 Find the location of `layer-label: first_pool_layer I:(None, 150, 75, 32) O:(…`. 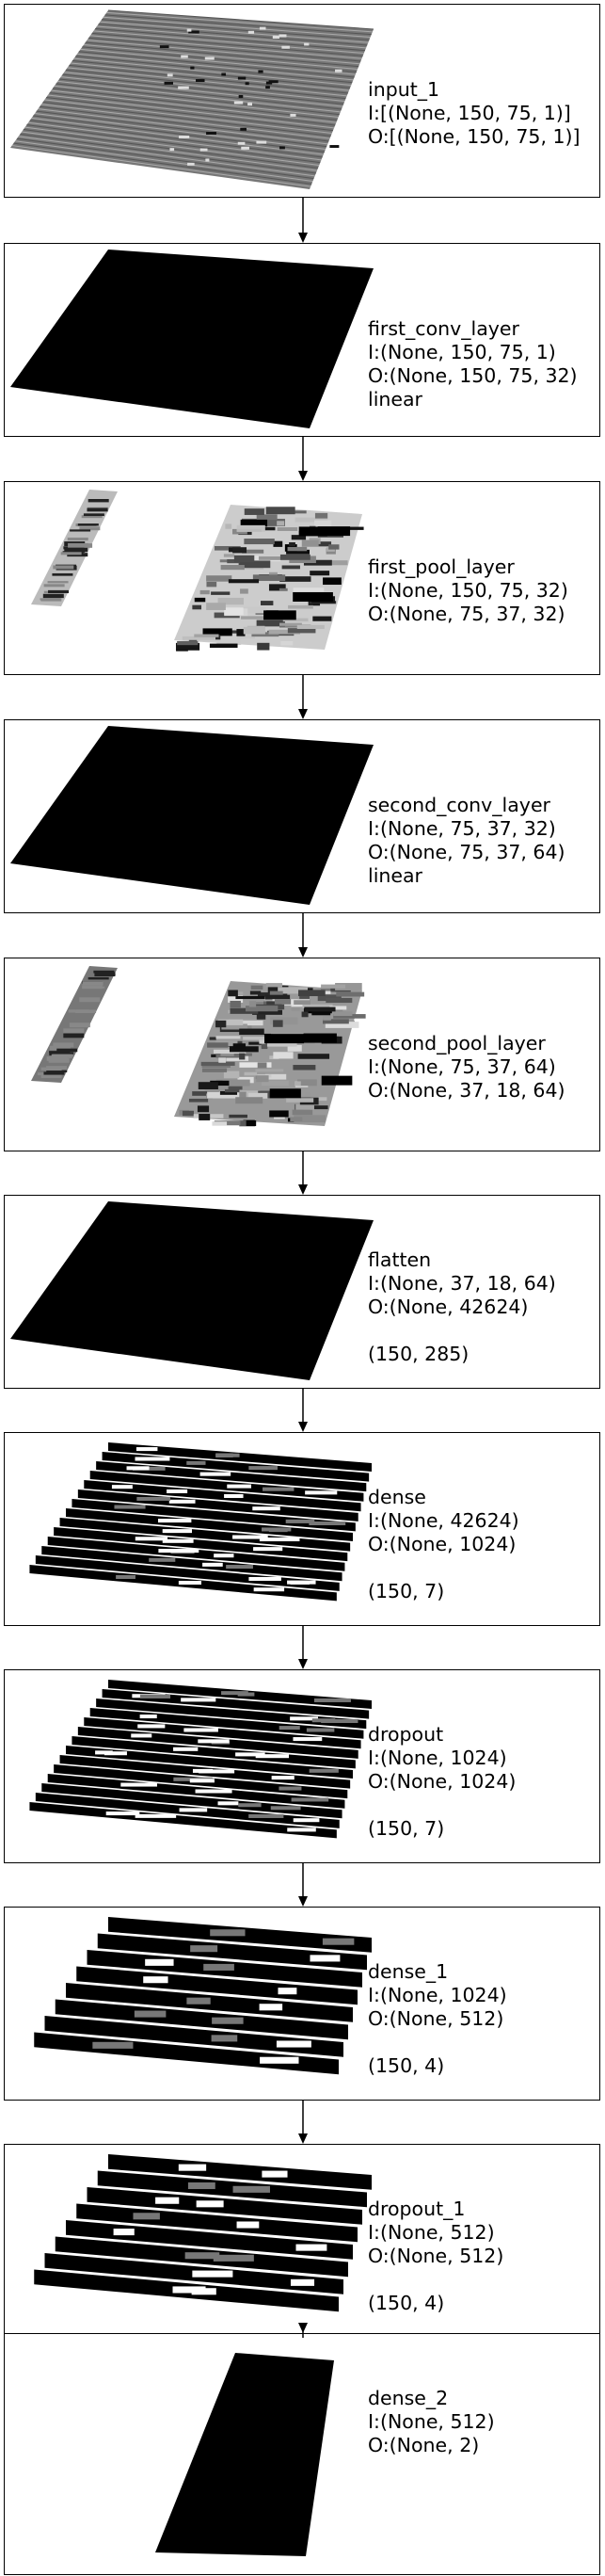

layer-label: first_pool_layer I:(None, 150, 75, 32) O:(… is located at coordinates (468, 590).